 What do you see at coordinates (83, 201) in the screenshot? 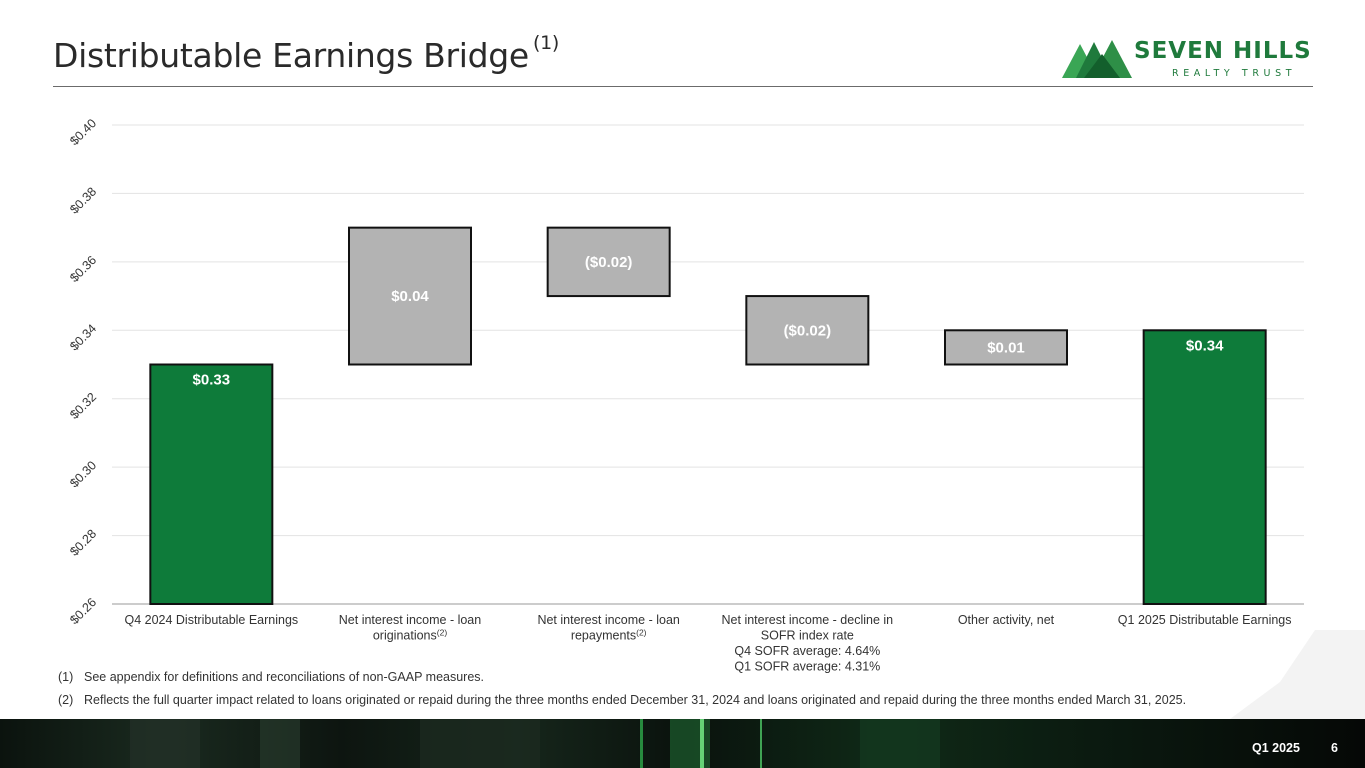
I see `y-tick-label: $0.38` at bounding box center [83, 201].